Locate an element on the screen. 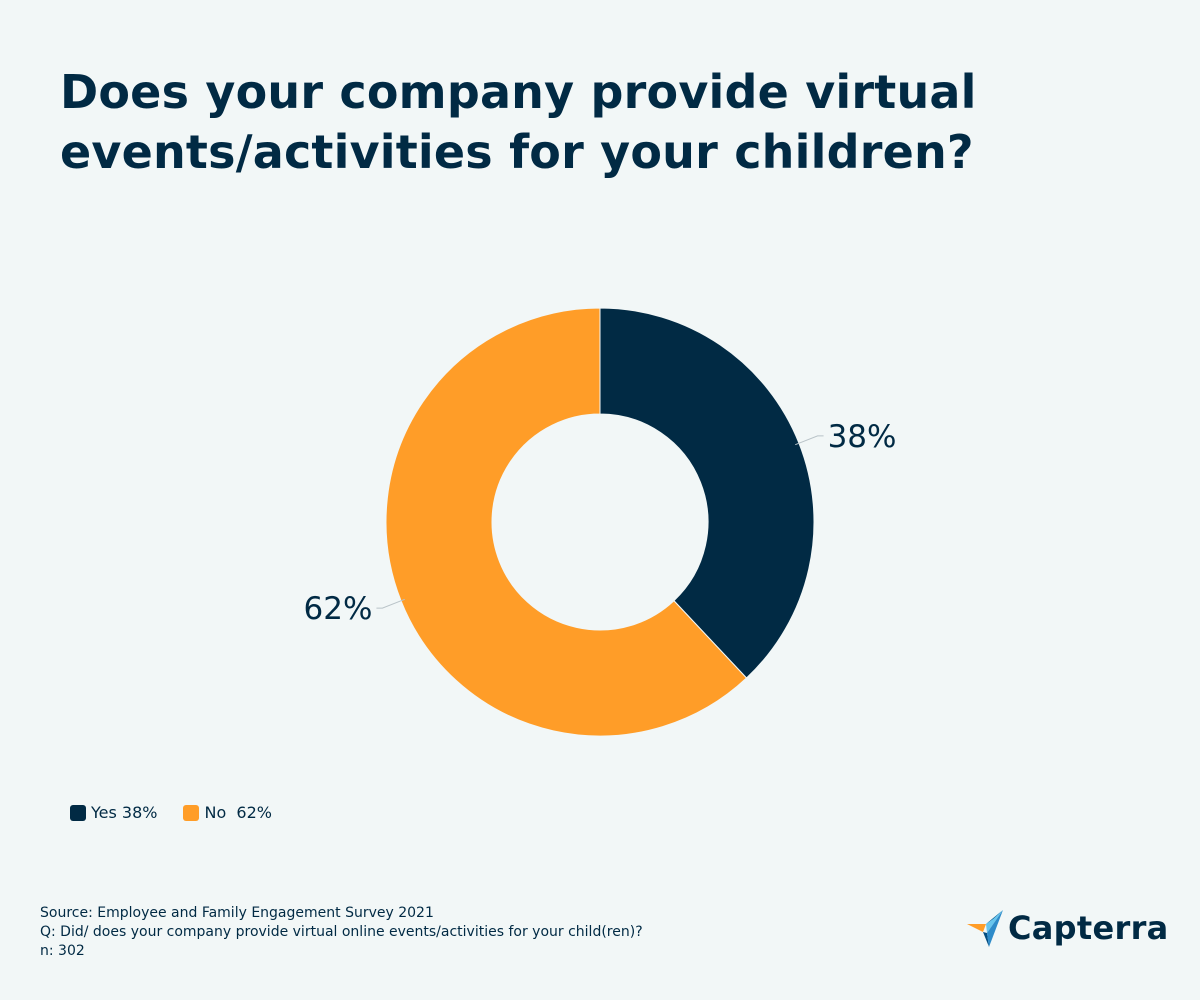 The width and height of the screenshot is (1200, 1000). slice-no is located at coordinates (566, 522).